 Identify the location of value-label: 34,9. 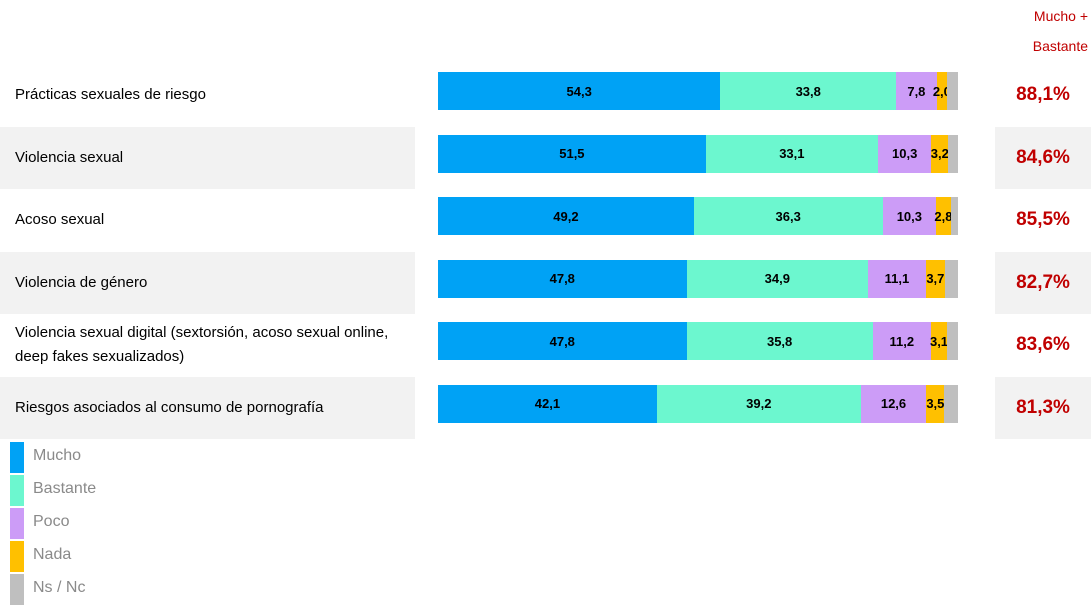
(777, 279).